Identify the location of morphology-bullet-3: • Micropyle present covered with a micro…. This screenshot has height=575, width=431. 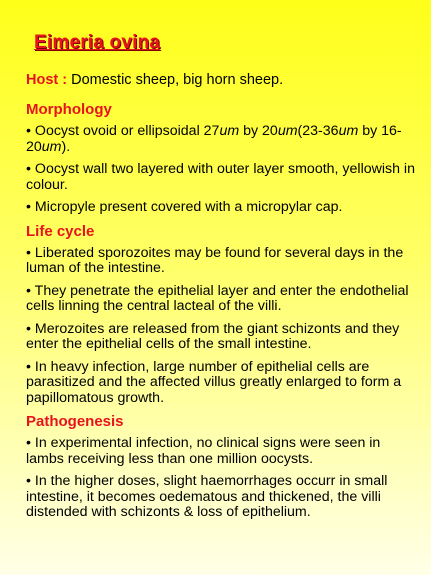
(184, 207).